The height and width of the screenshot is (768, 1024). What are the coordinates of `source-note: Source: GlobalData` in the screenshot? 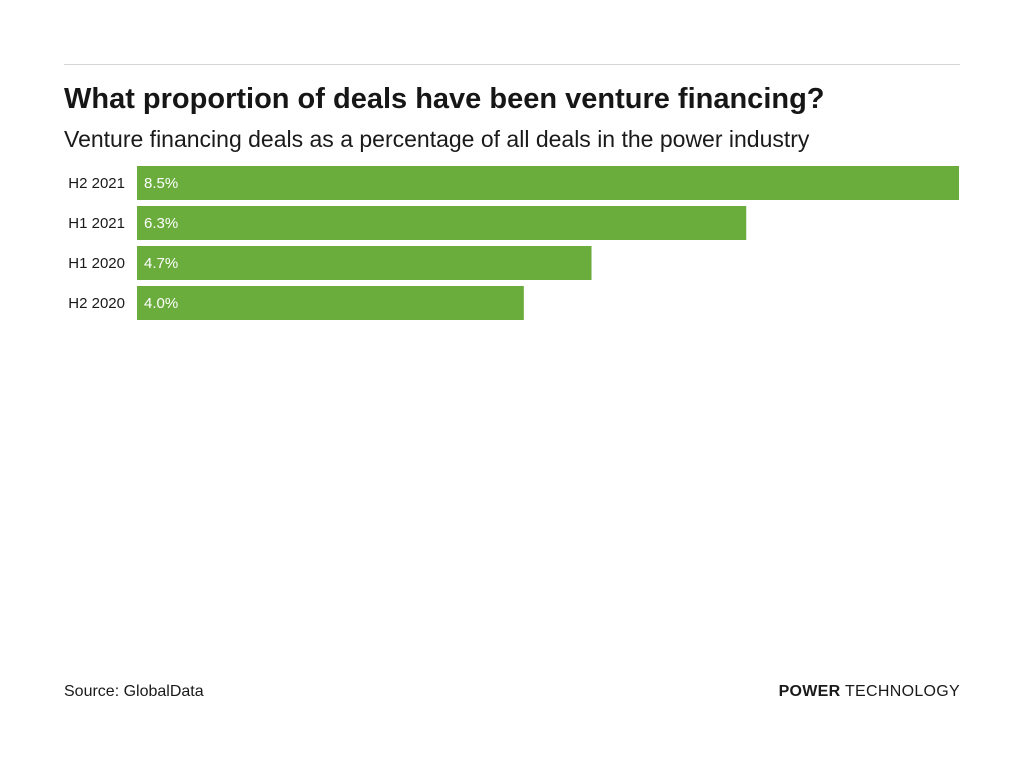 It's located at (134, 691).